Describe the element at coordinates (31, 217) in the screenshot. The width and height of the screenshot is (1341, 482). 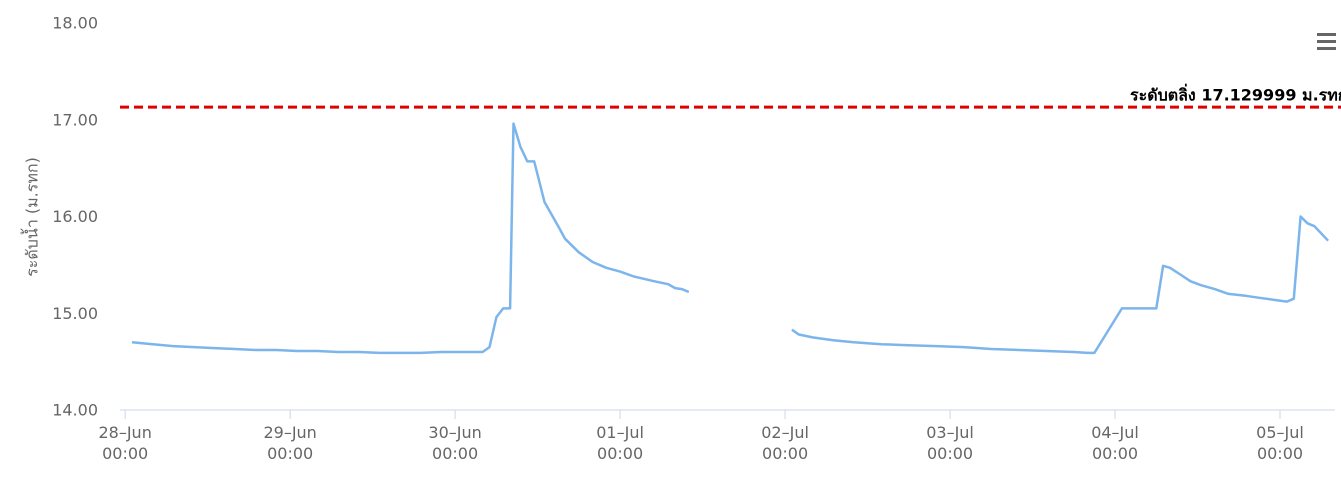
I see `y-axis-label: ระดับน้ำ (ม.รทก)` at that location.